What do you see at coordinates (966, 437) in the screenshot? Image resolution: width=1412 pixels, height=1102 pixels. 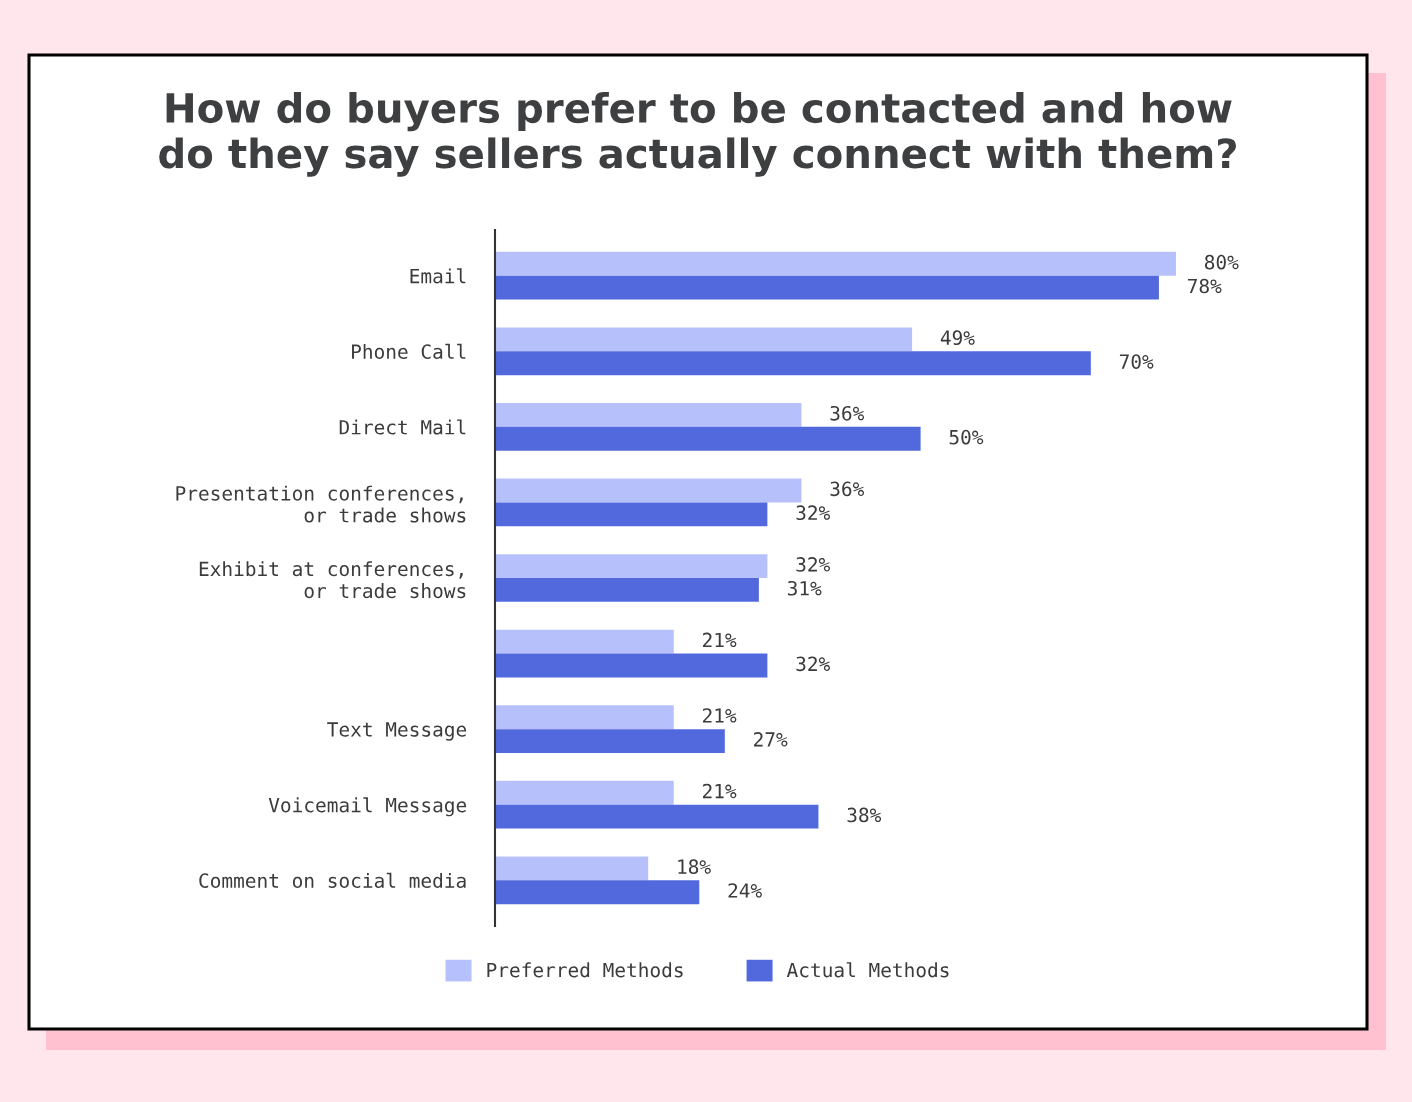 I see `data-label: 50%` at bounding box center [966, 437].